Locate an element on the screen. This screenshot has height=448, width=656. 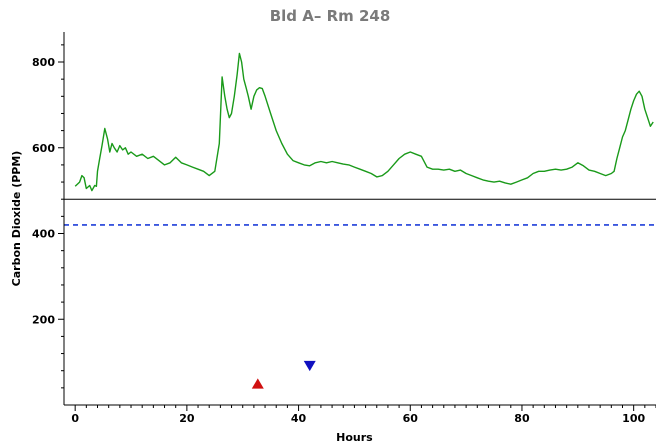
y-axis-title: Carbon Dioxide (PPM) is located at coordinates (16, 219).